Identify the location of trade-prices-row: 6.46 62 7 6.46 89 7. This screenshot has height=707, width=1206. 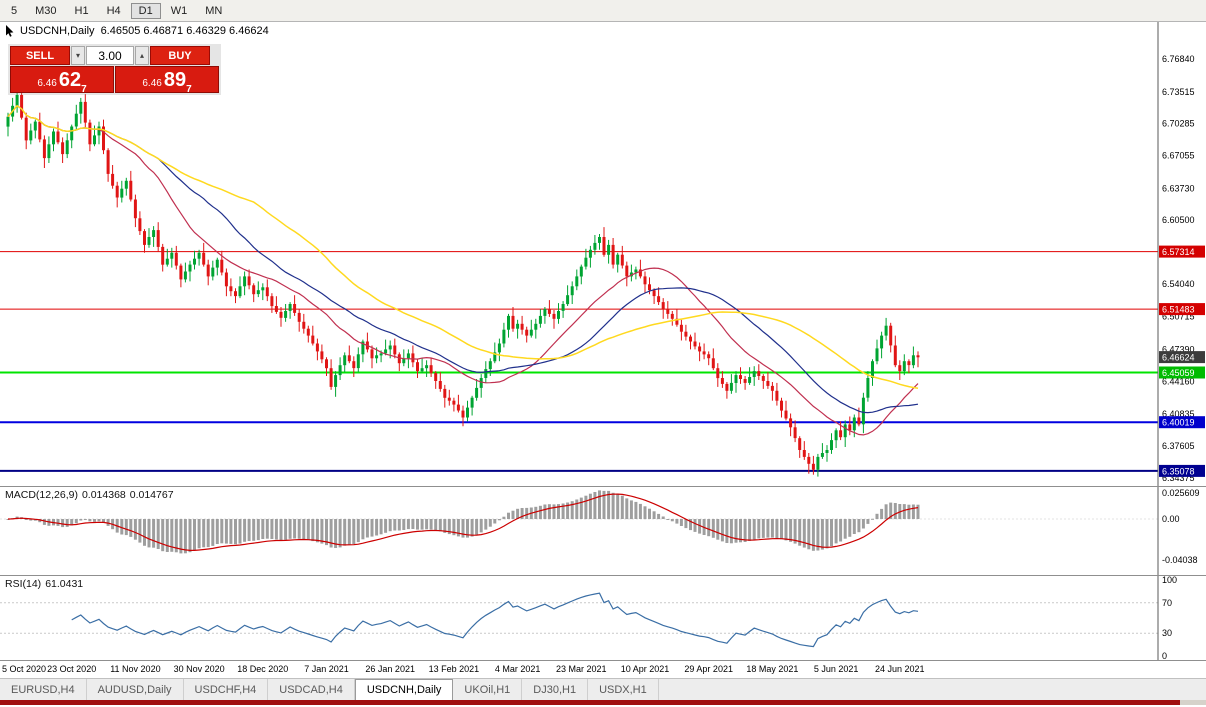
(114, 80).